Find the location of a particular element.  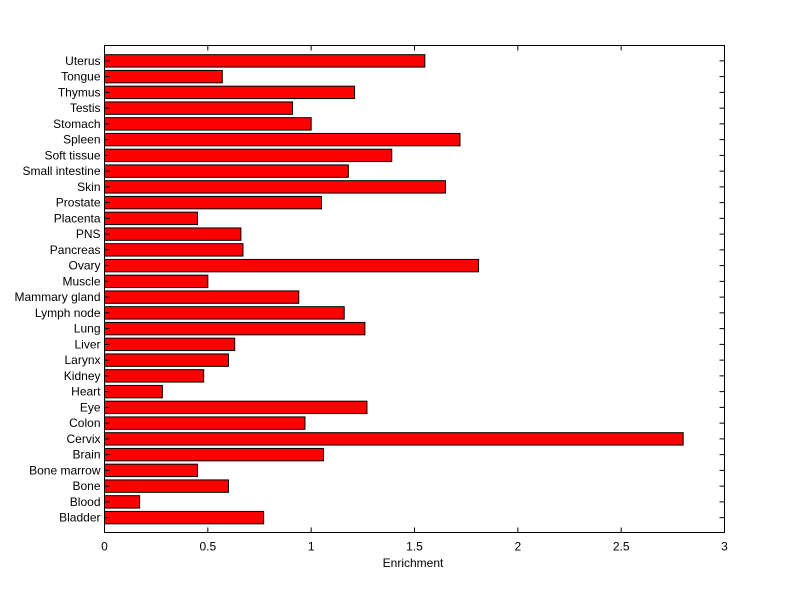

category-label-thymus: Thymus is located at coordinates (79, 92).